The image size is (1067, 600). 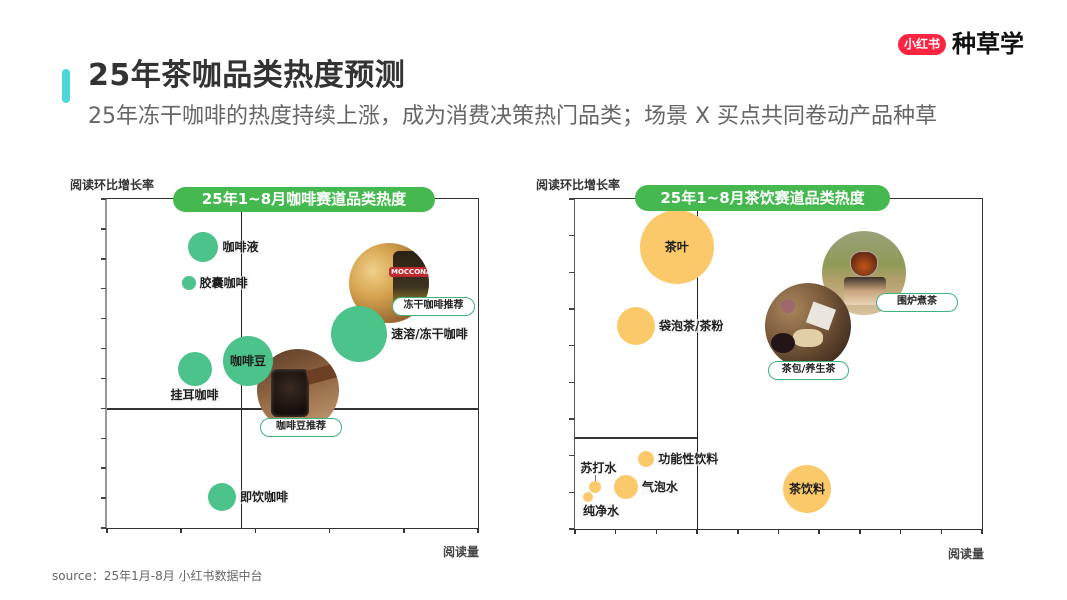 I want to click on data-source-note: source：25年1月-8月 小红书数据中台, so click(x=157, y=576).